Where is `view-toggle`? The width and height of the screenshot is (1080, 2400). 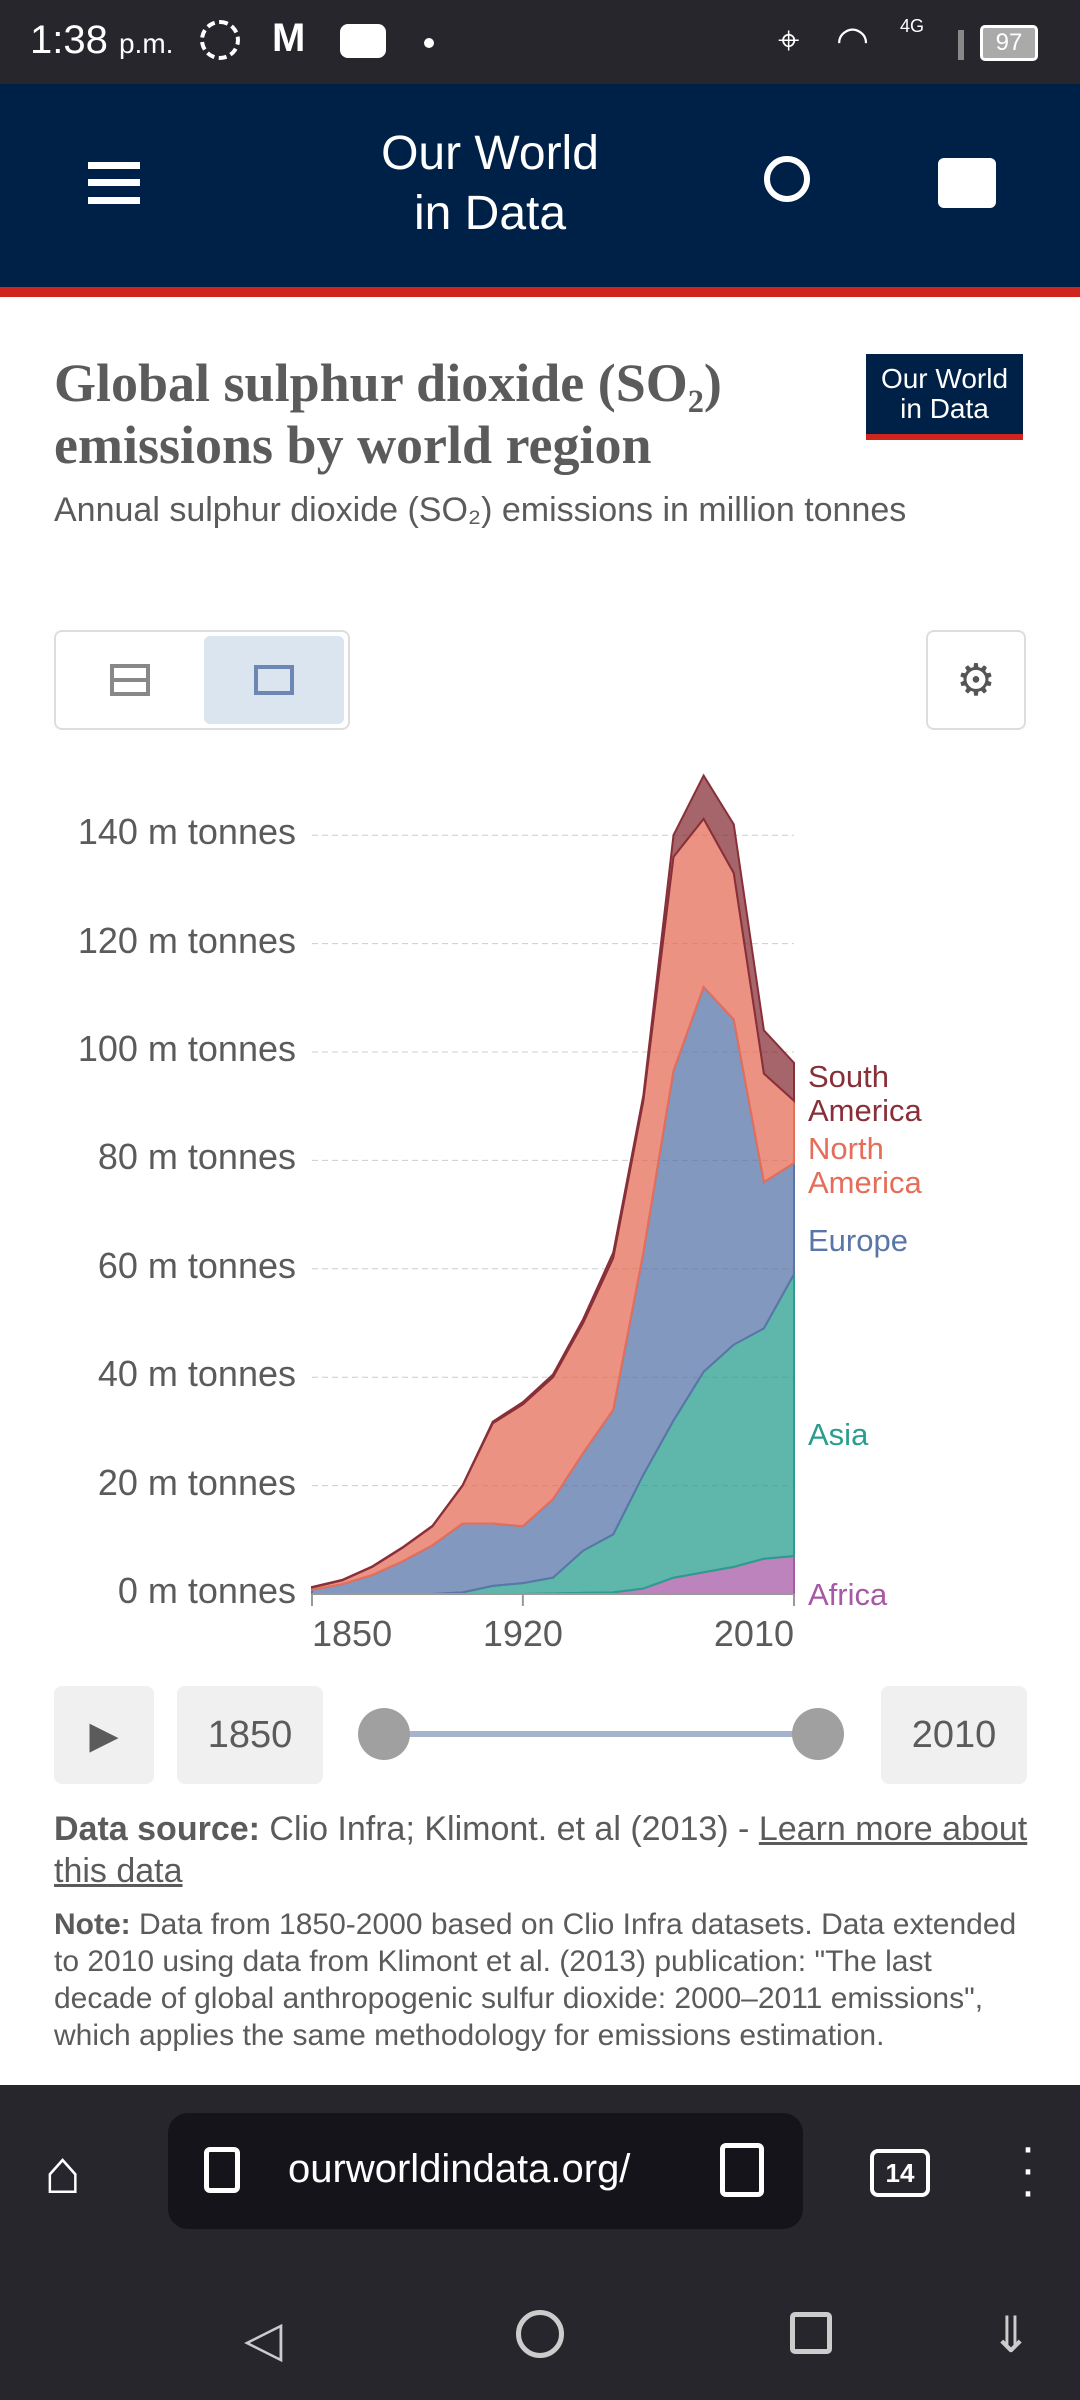
view-toggle is located at coordinates (202, 680).